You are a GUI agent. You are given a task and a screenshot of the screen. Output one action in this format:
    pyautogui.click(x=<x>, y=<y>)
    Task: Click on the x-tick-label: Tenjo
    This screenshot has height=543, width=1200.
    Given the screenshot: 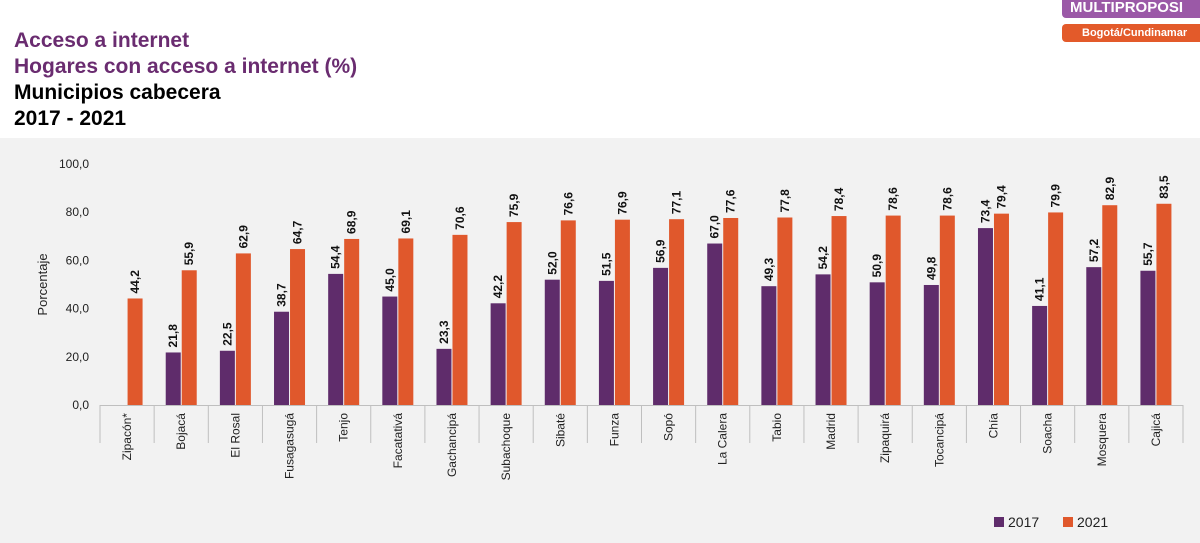 What is the action you would take?
    pyautogui.click(x=344, y=427)
    